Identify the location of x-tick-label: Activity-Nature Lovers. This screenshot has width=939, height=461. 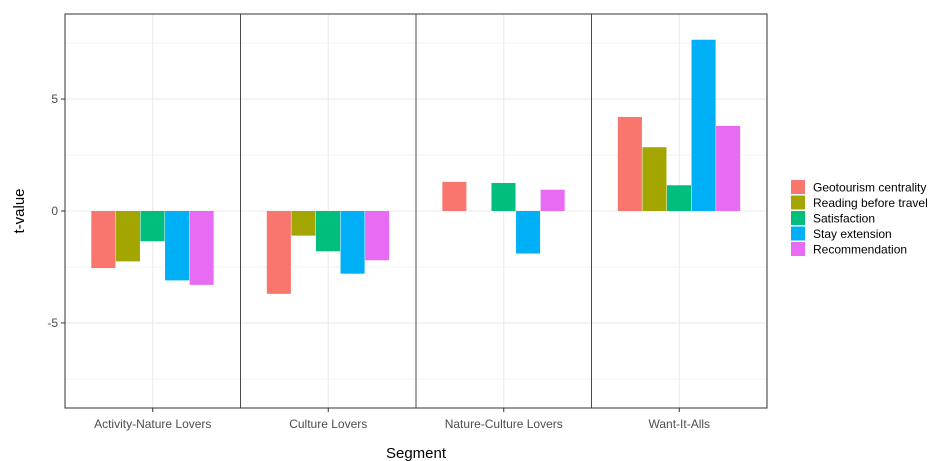
(152, 424).